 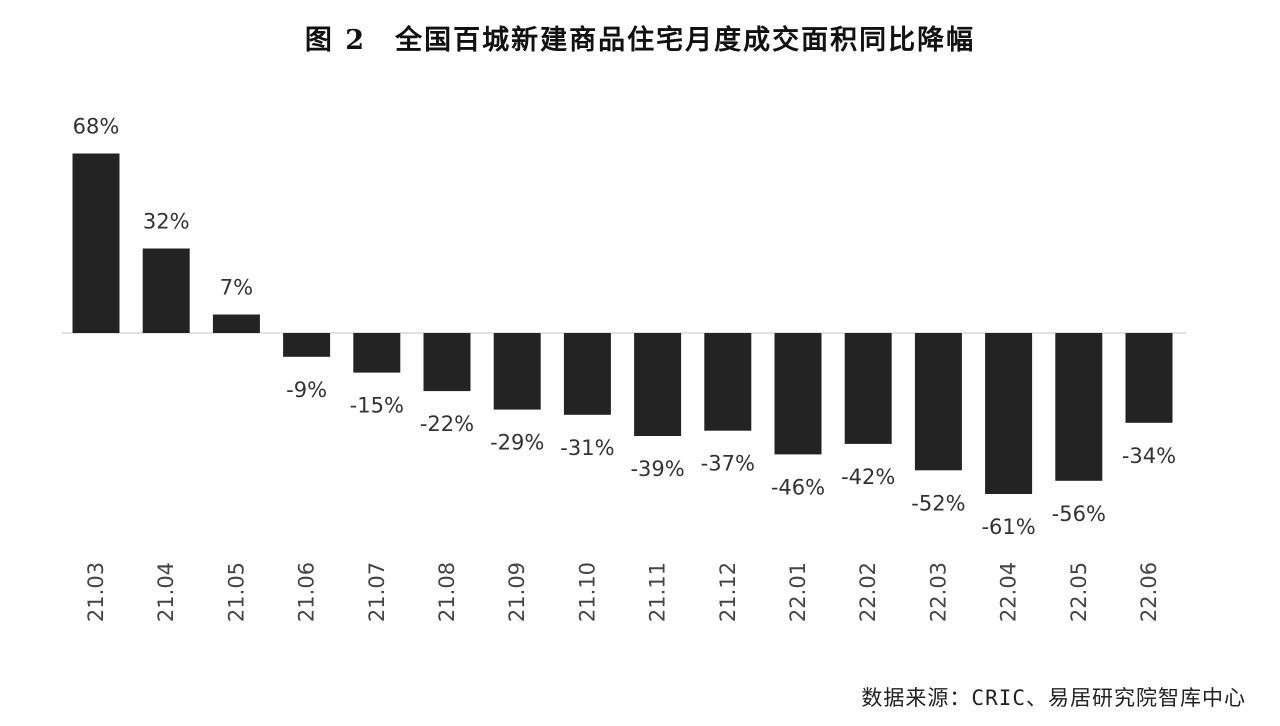 I want to click on value-label-22.03: -52%, so click(x=938, y=503).